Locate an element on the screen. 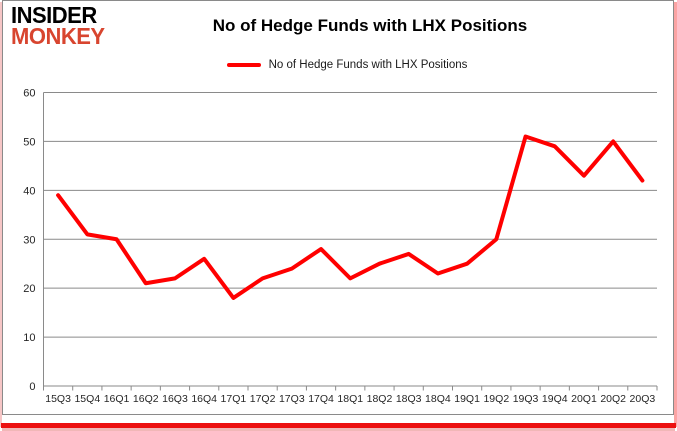 The width and height of the screenshot is (677, 431). y-tick-label: 40 is located at coordinates (29, 191).